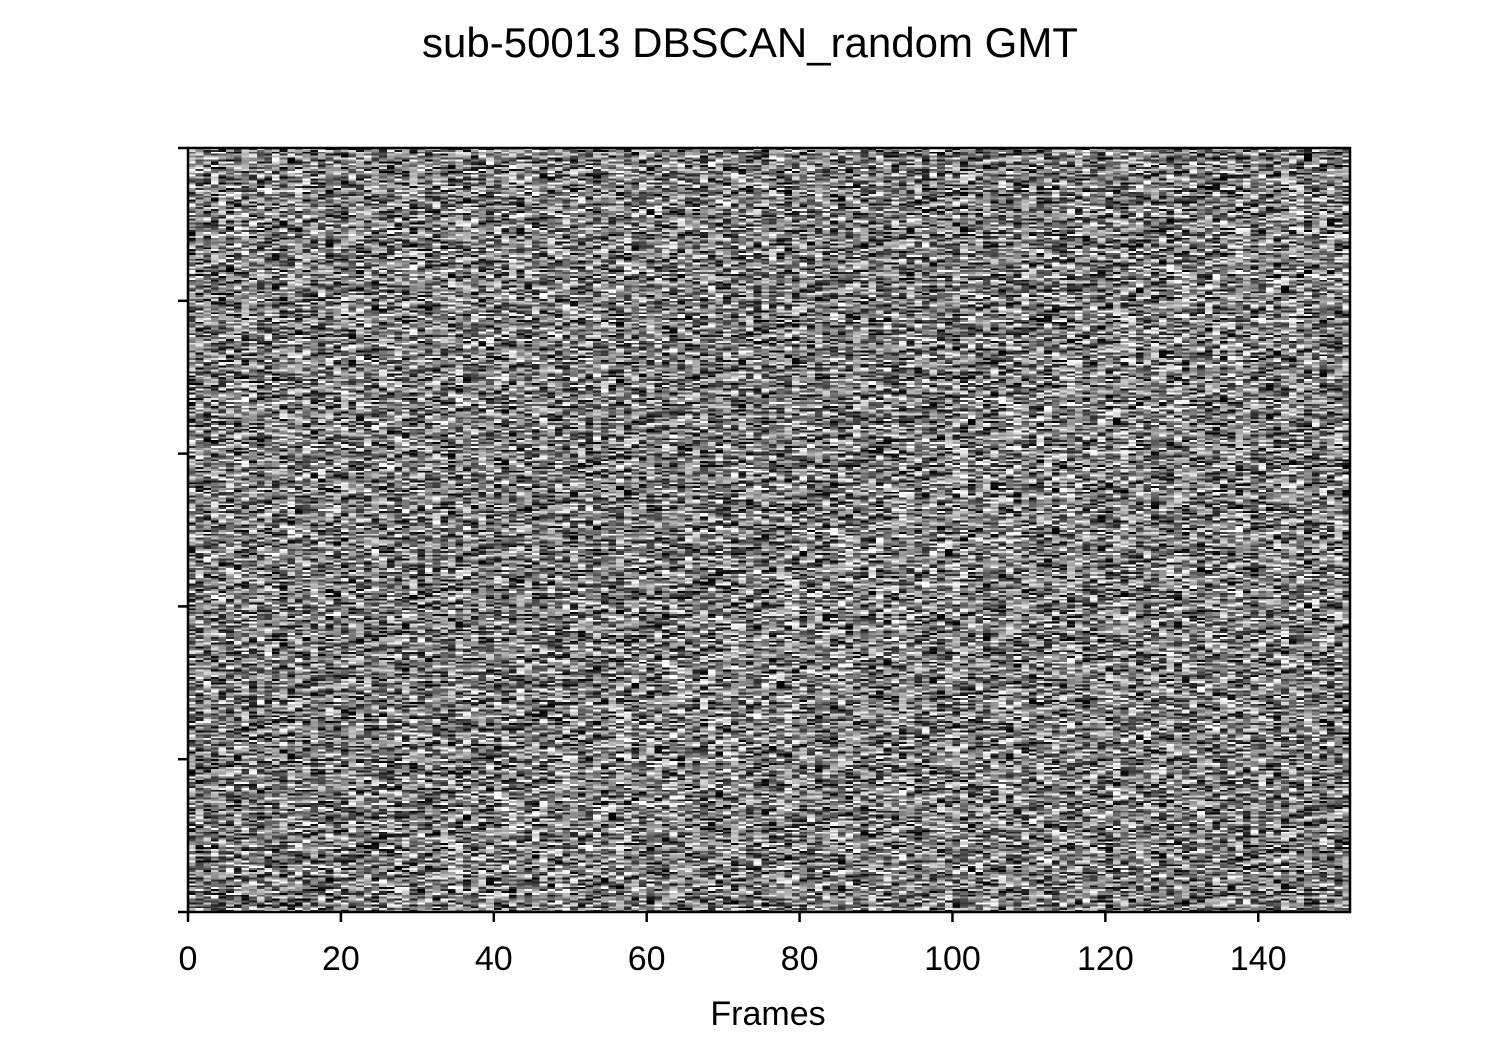 The image size is (1500, 1050). What do you see at coordinates (767, 1014) in the screenshot?
I see `x-axis-label: Frames` at bounding box center [767, 1014].